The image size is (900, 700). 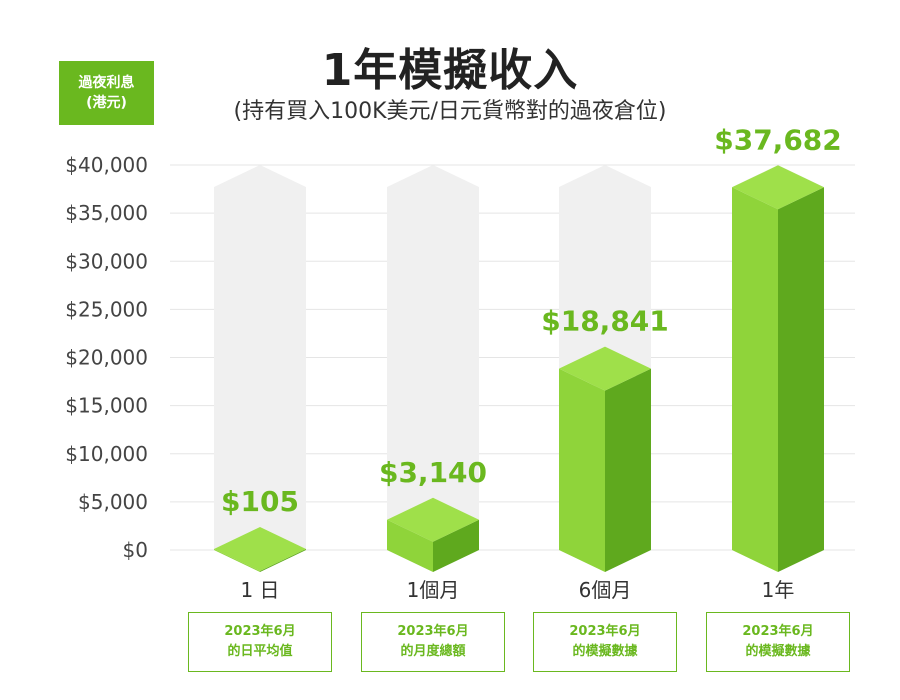 I want to click on y-tick-label: $40,000, so click(x=106, y=165).